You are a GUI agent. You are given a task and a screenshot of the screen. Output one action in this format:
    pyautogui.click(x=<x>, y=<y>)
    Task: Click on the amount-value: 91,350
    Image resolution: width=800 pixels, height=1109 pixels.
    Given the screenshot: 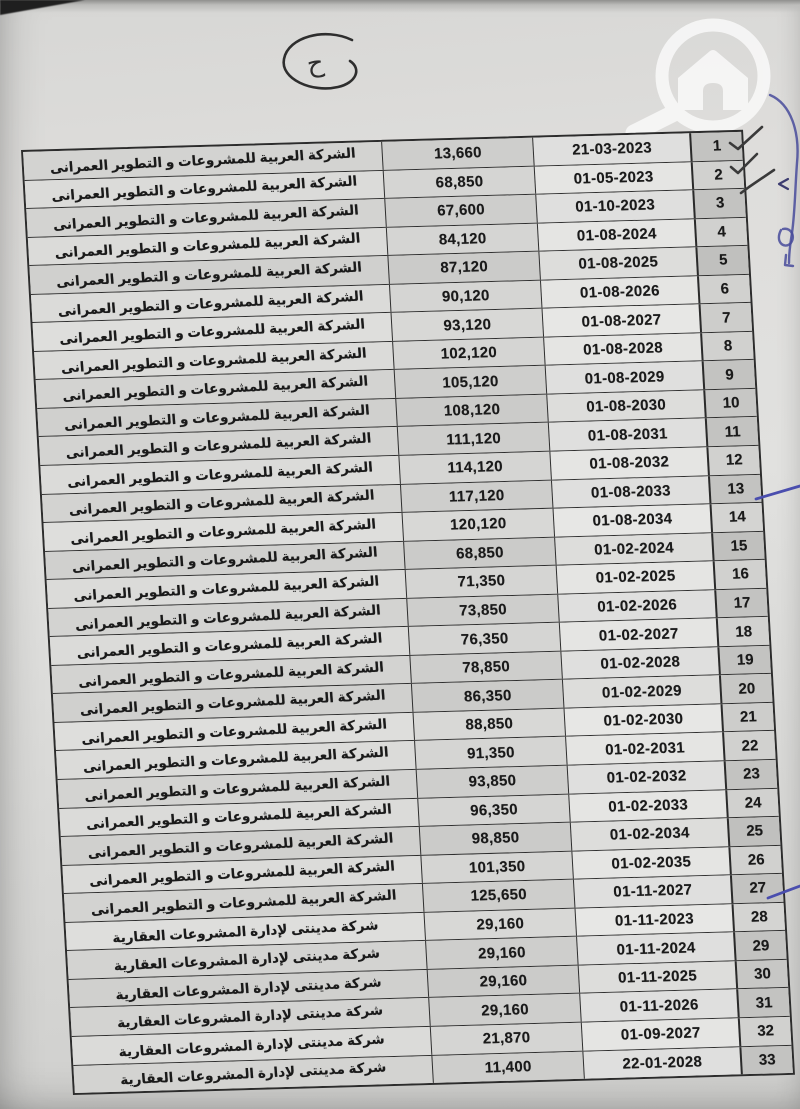 What is the action you would take?
    pyautogui.click(x=491, y=753)
    